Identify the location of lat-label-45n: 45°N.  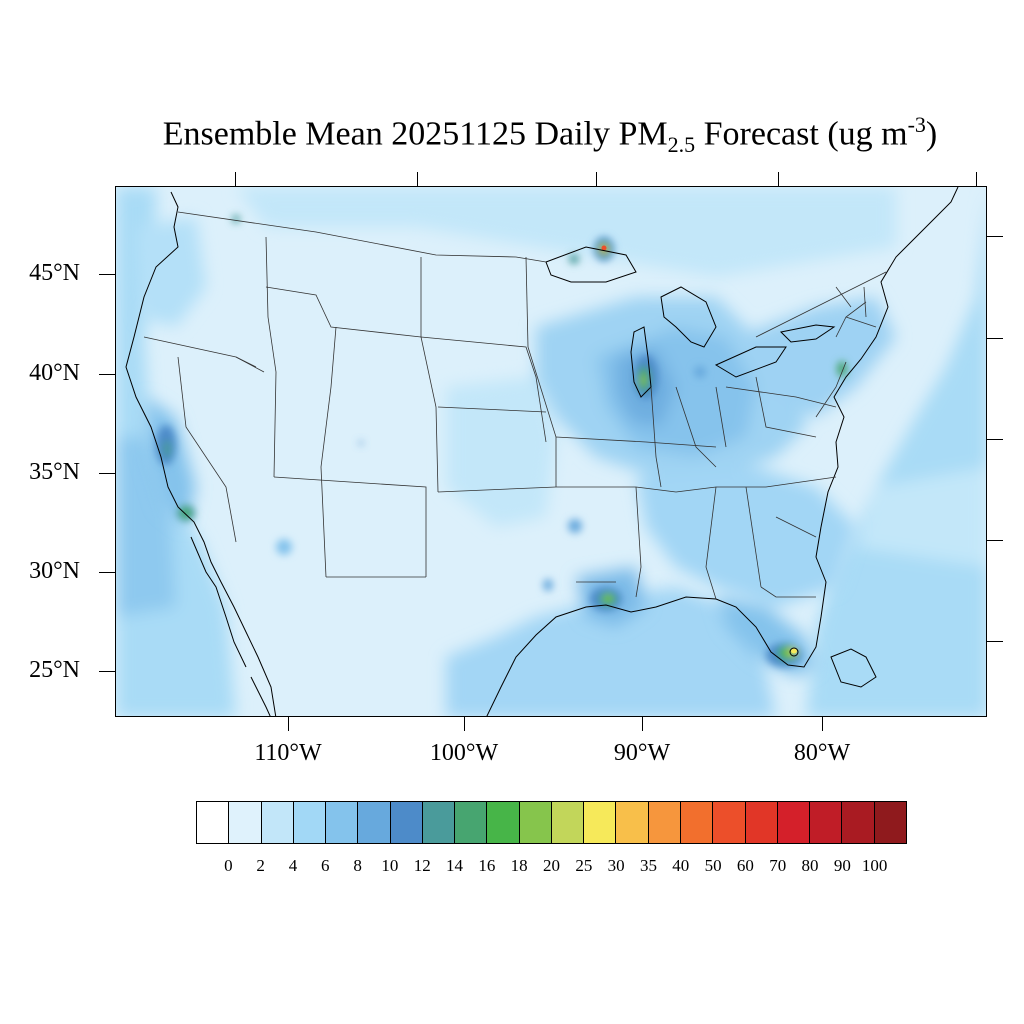
(54, 273).